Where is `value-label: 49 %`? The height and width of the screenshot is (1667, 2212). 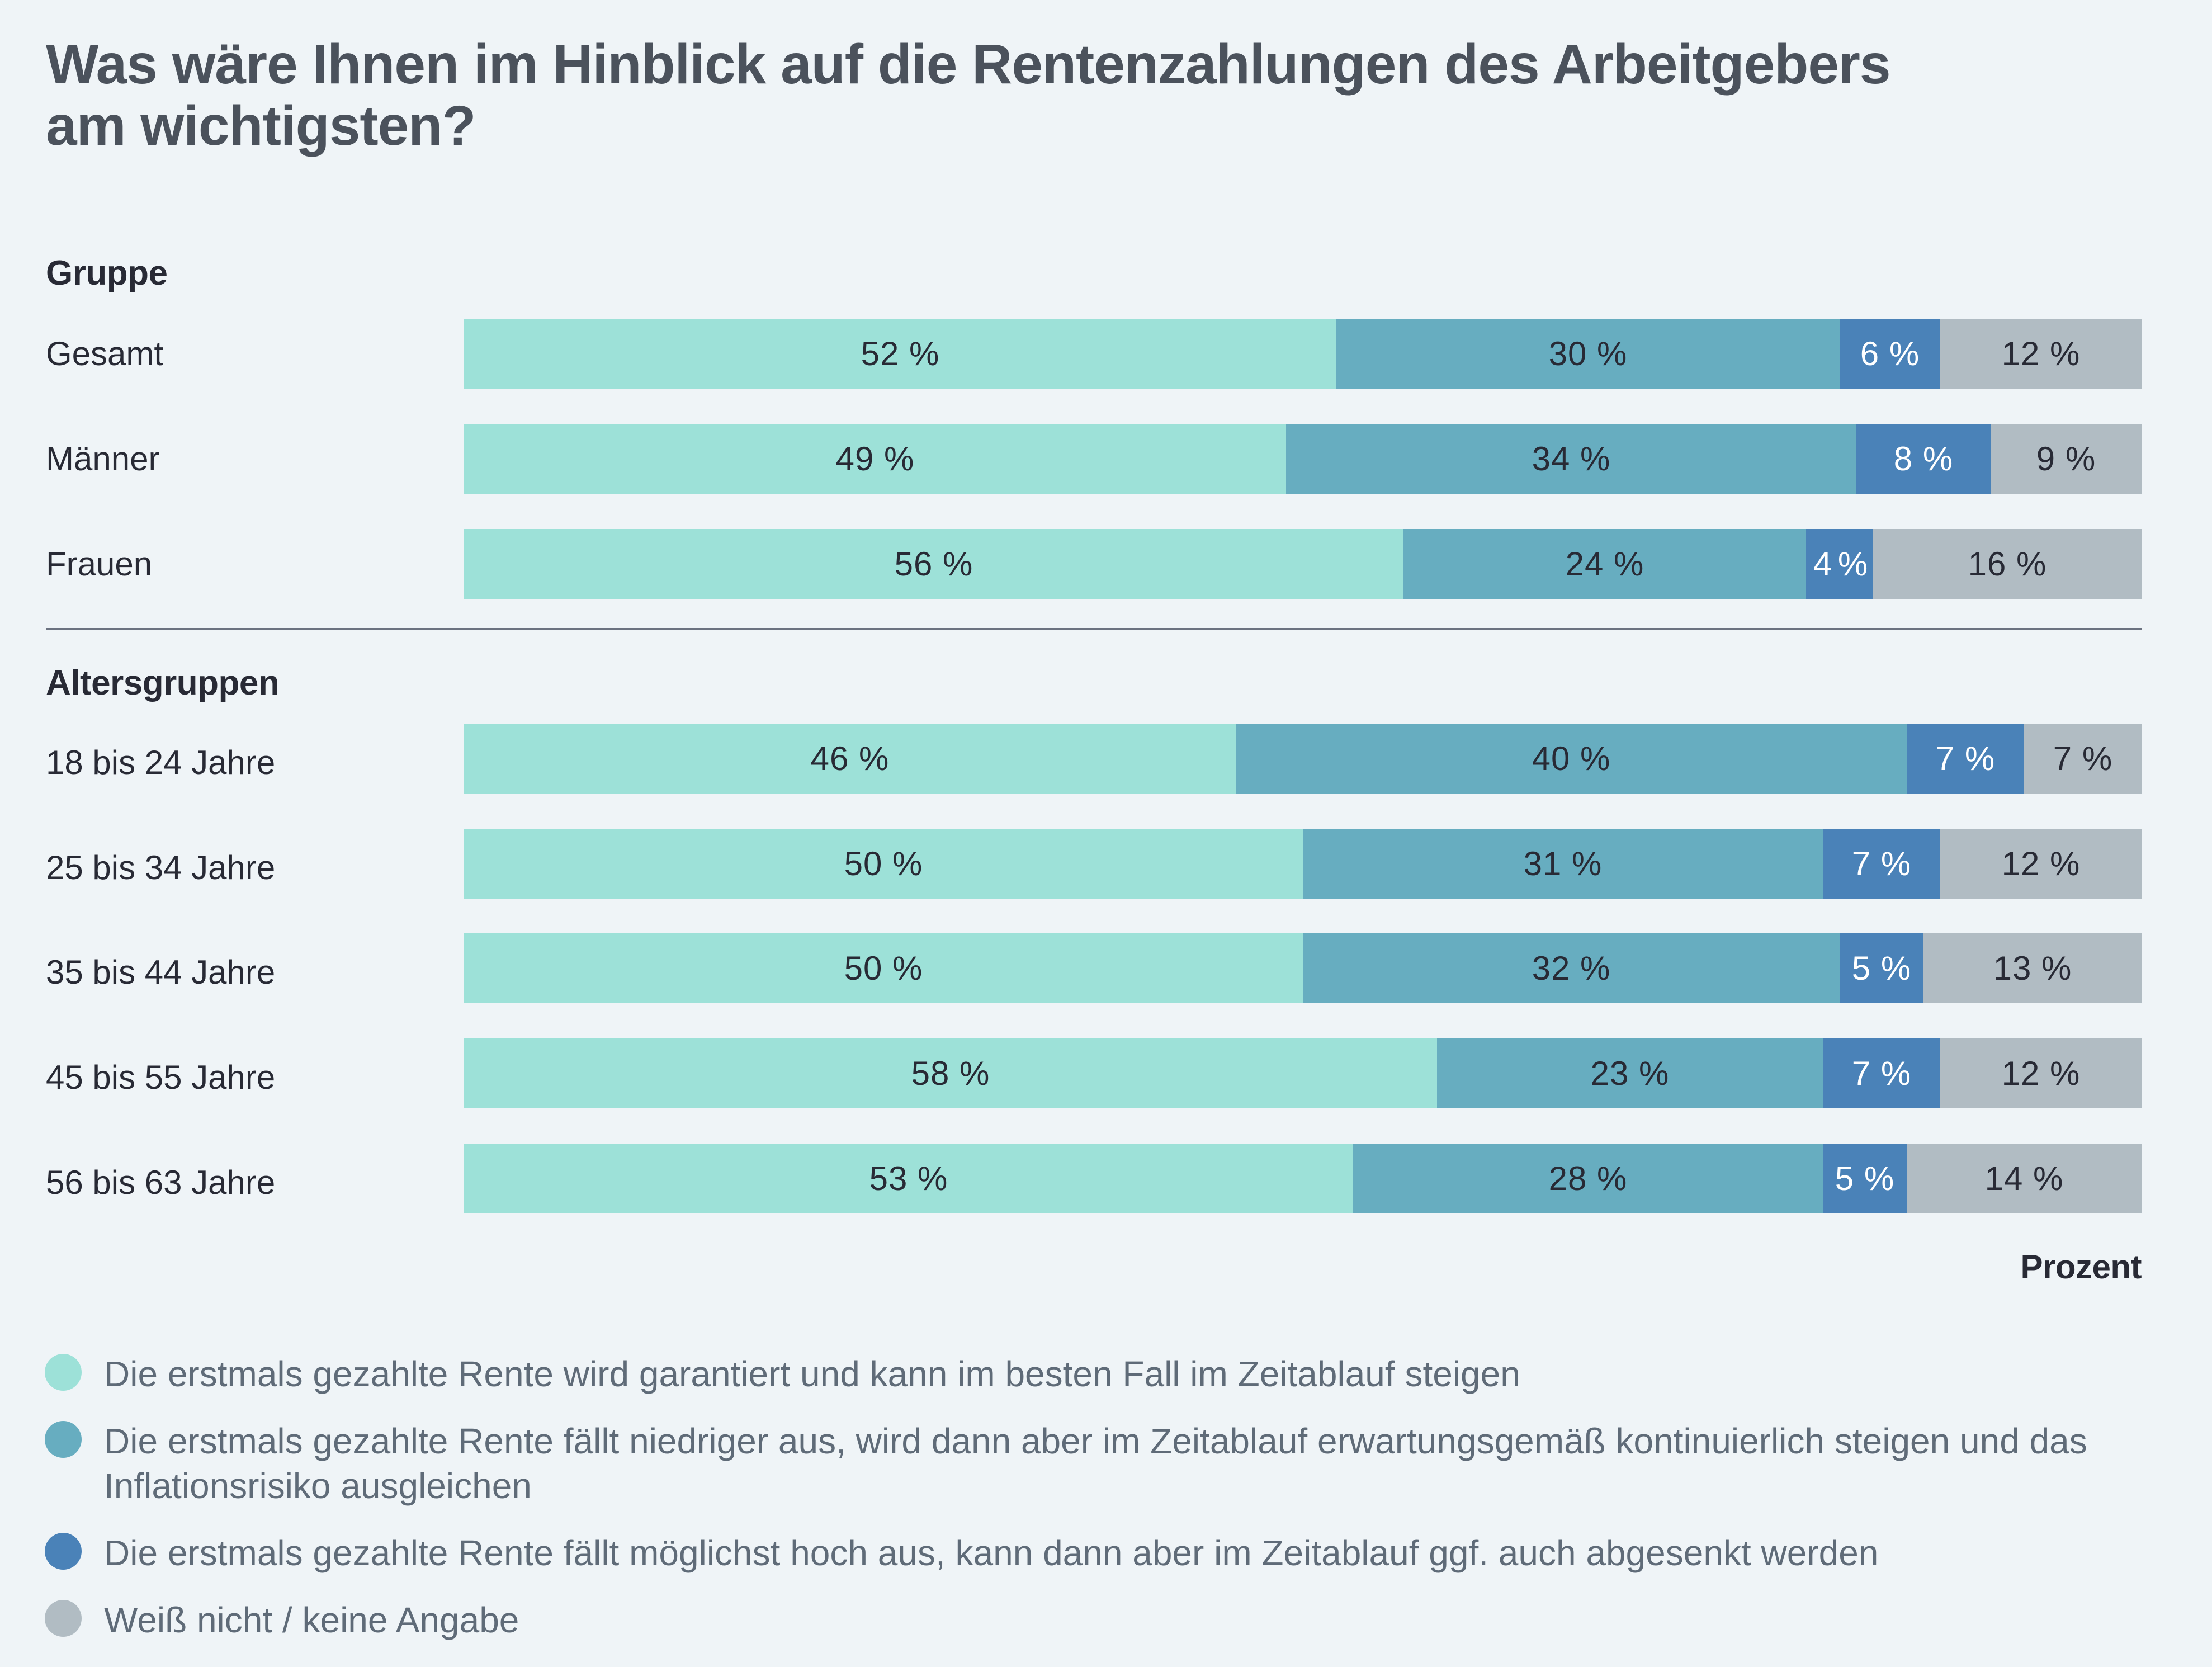 value-label: 49 % is located at coordinates (875, 459).